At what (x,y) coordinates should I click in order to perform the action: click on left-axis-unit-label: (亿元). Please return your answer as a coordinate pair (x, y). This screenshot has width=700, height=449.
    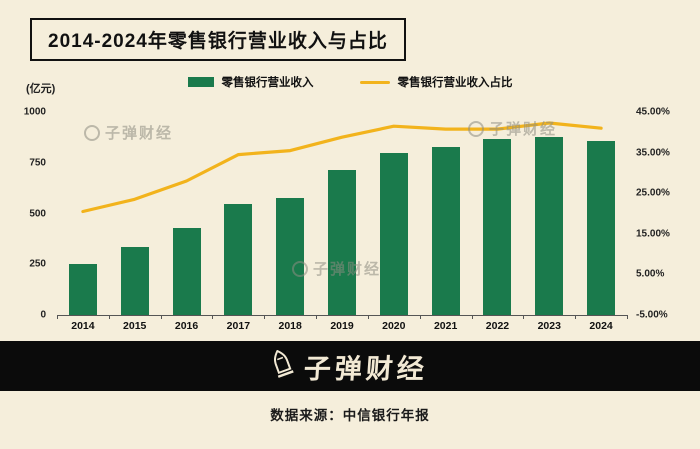
    Looking at the image, I should click on (41, 89).